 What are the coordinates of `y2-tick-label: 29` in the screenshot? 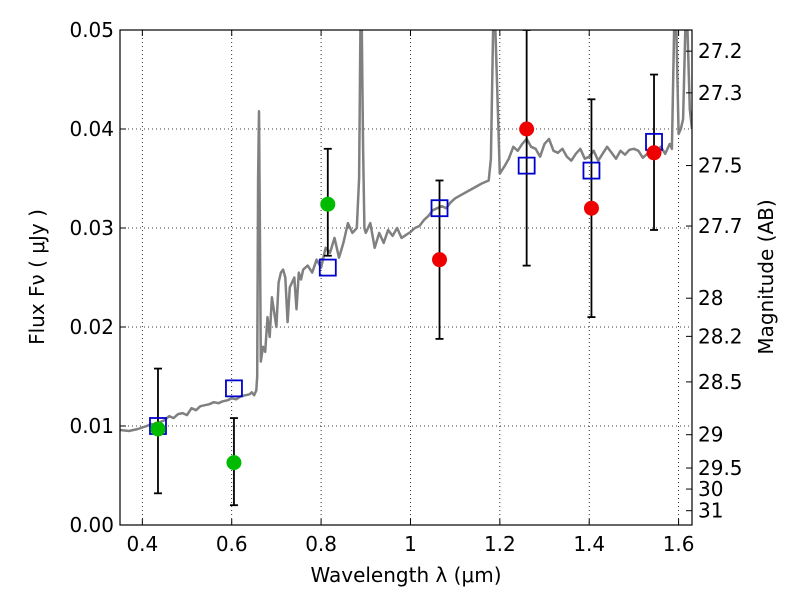 It's located at (710, 435).